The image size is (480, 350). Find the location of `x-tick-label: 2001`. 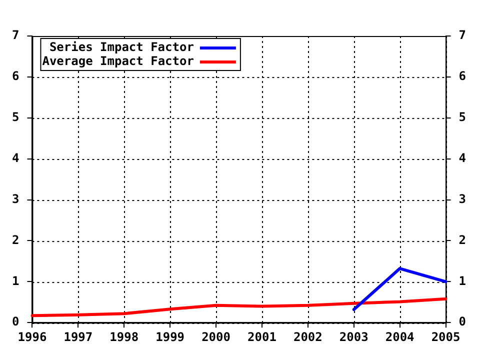

x-tick-label: 2001 is located at coordinates (262, 337).